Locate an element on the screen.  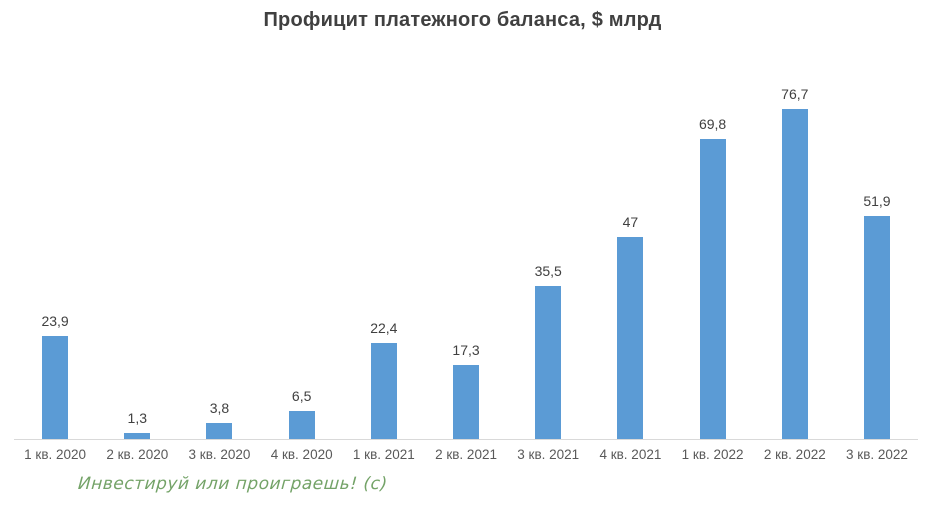
x-axis-tick-label: 3 кв. 2022 is located at coordinates (877, 454).